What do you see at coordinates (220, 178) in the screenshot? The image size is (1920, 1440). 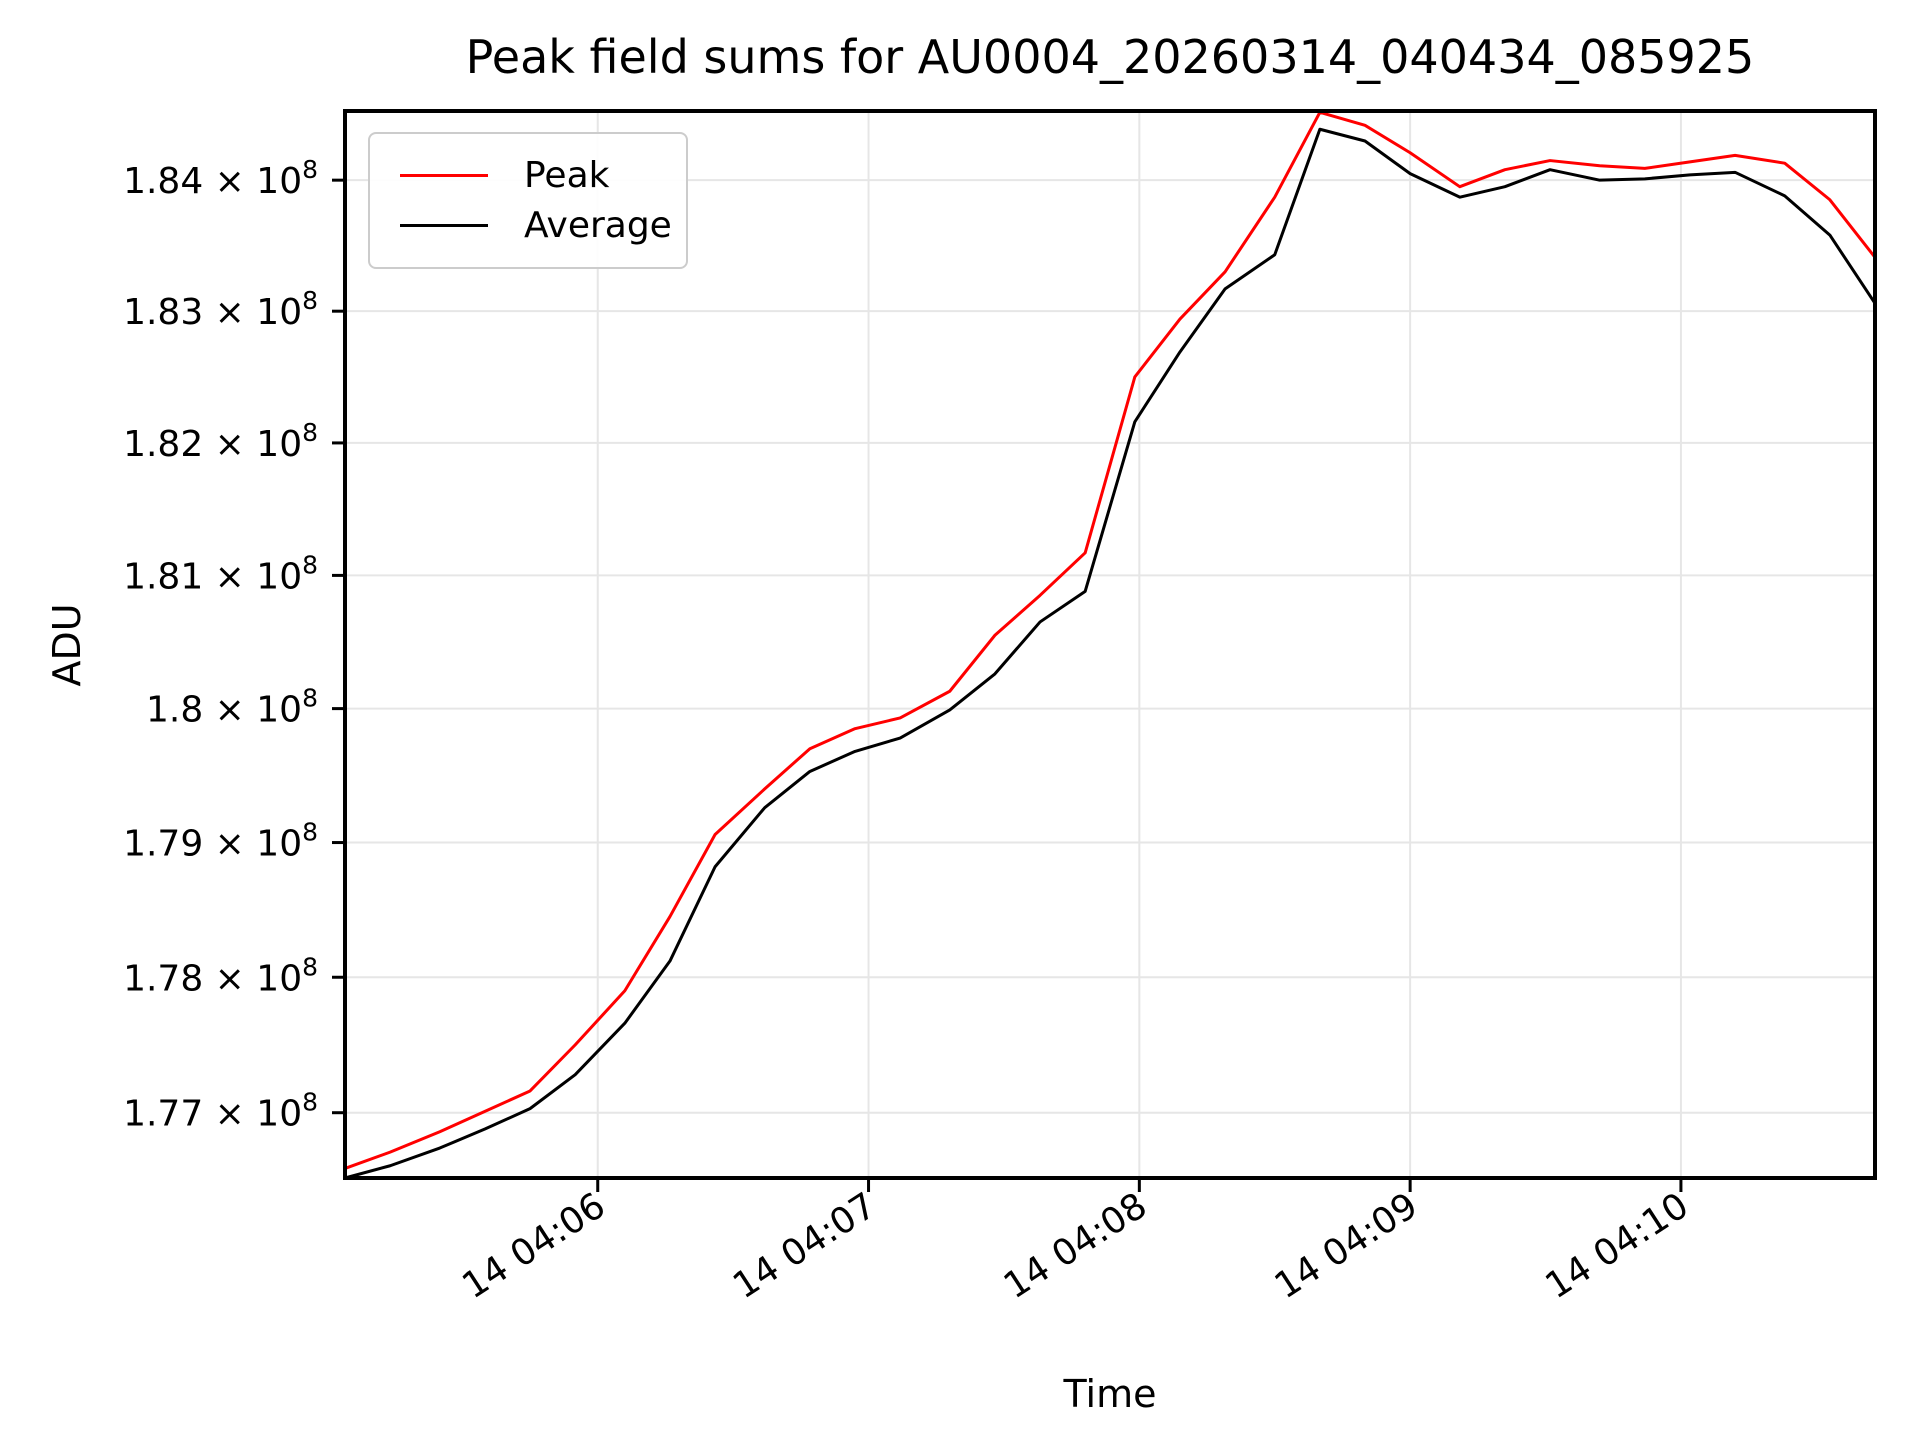 I see `y-tick-label: 1.84 × 108` at bounding box center [220, 178].